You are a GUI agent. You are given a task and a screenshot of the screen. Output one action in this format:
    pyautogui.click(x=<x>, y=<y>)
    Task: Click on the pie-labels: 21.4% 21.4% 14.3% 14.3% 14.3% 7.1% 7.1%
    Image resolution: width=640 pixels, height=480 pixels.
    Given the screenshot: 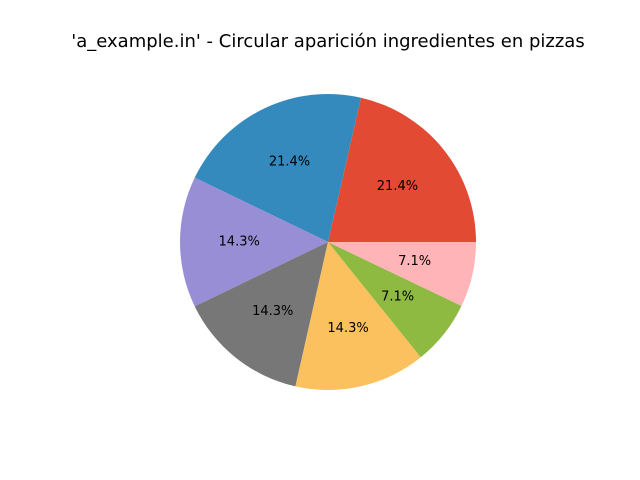 What is the action you would take?
    pyautogui.click(x=325, y=245)
    